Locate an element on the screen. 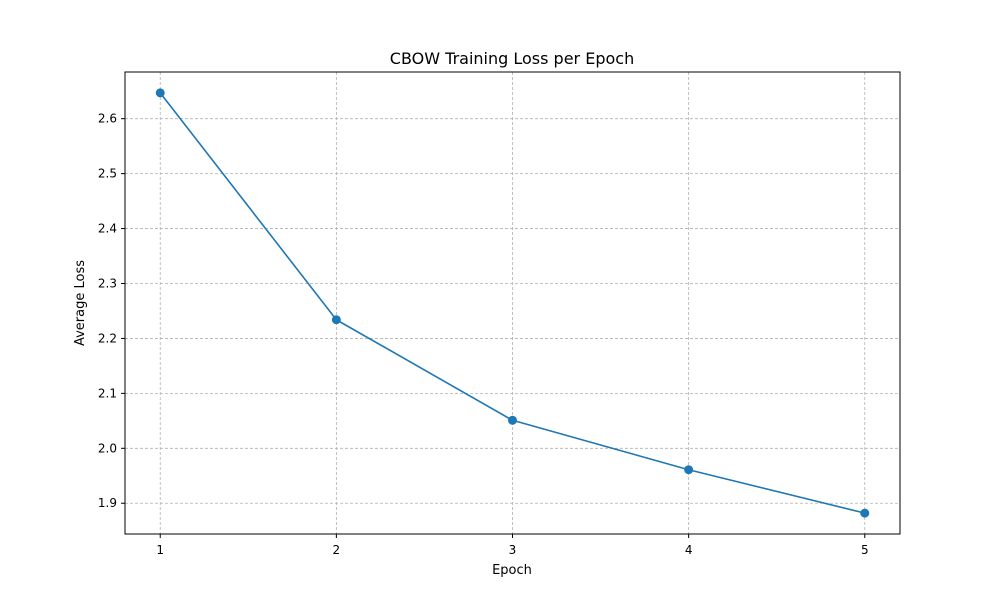 This screenshot has height=600, width=1000. y-tick-label: 1.9 is located at coordinates (107, 503).